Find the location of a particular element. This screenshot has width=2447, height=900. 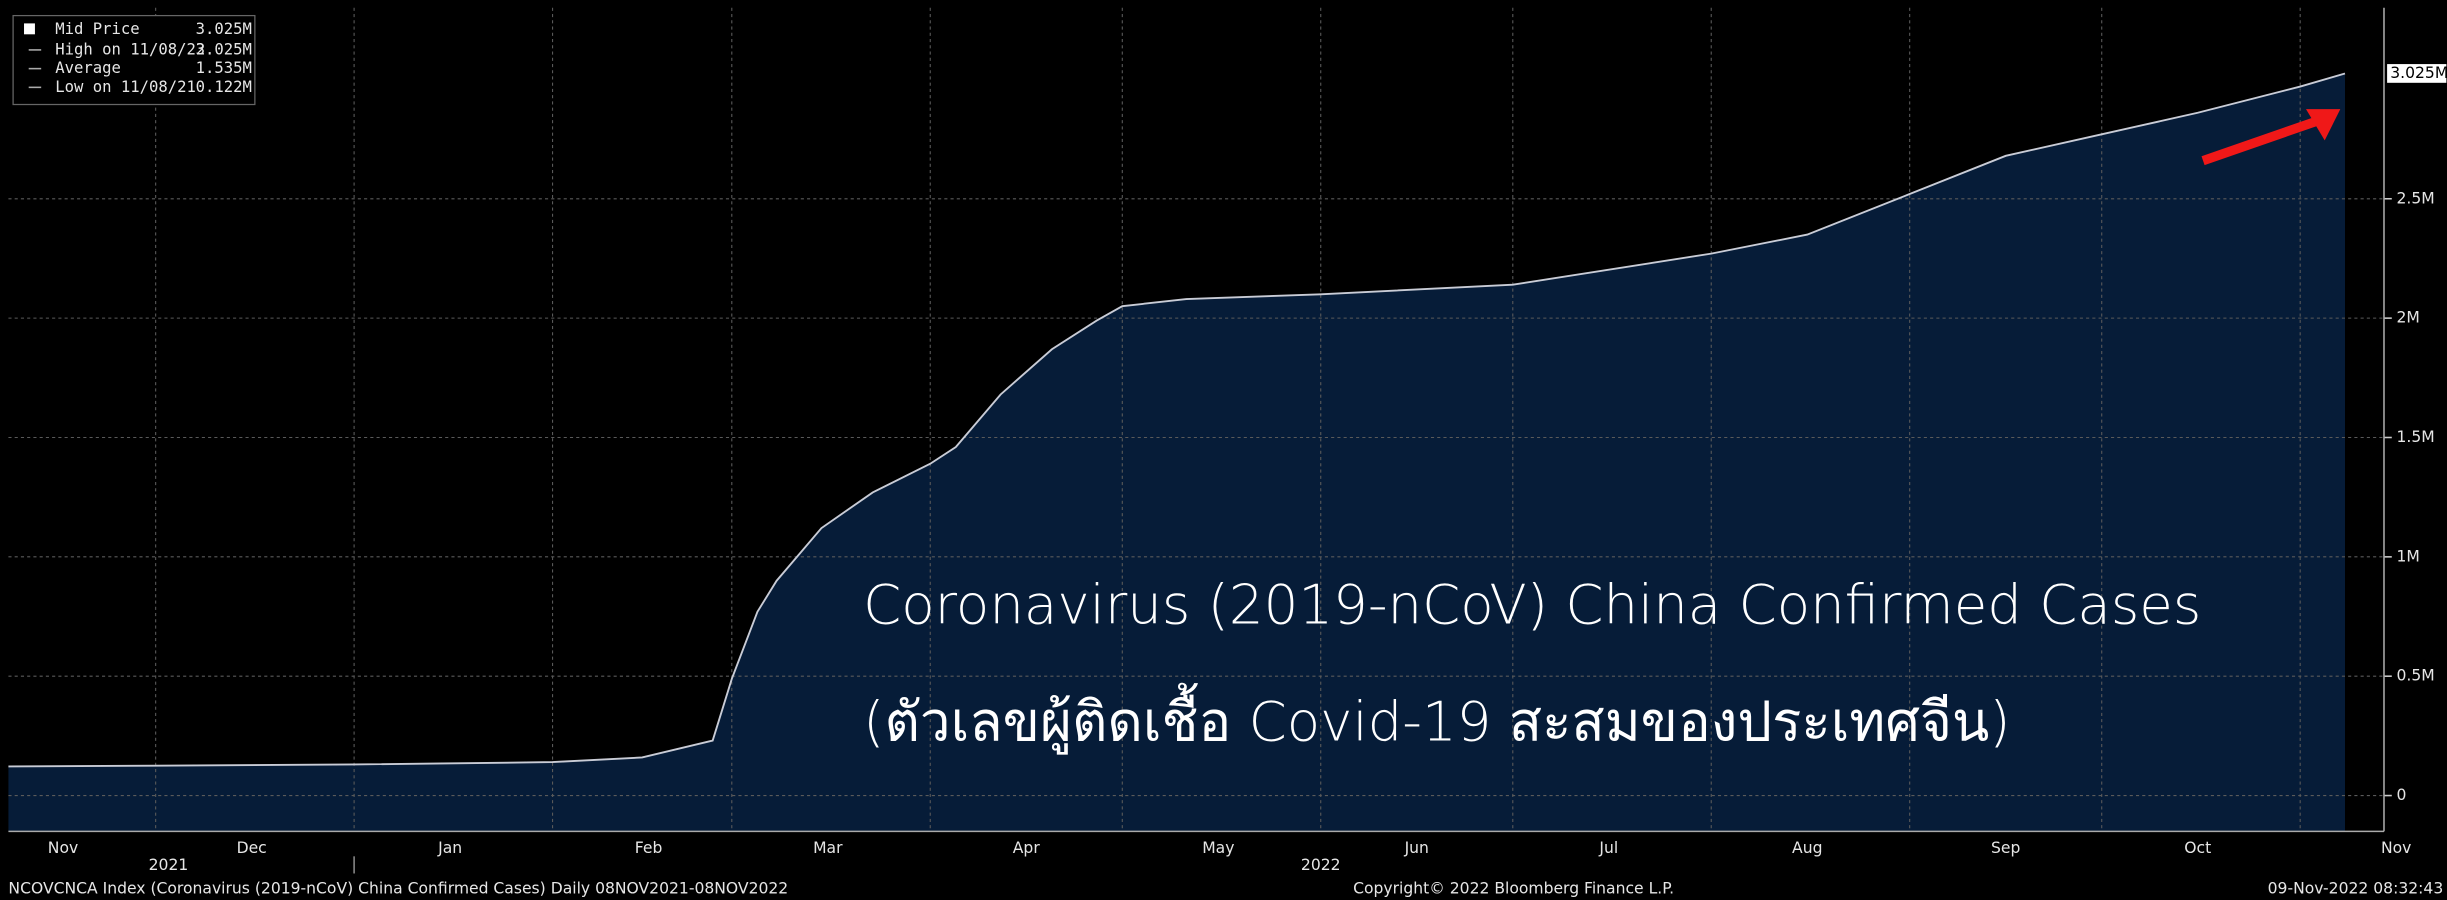

x-tick-label: Aug is located at coordinates (1807, 848).